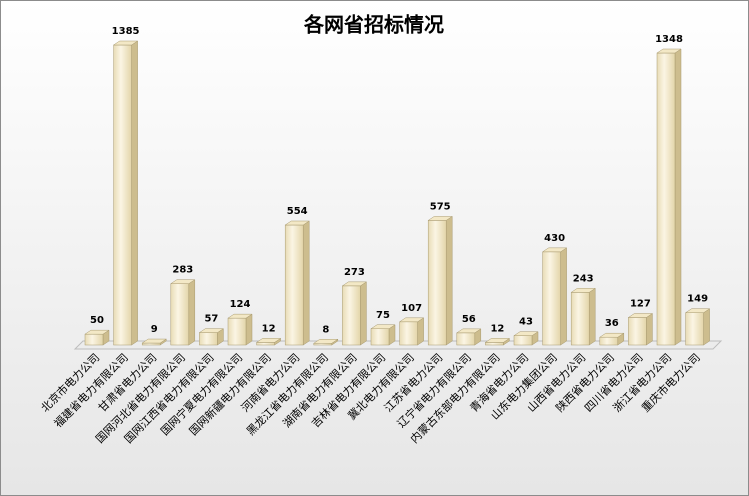 This screenshot has height=496, width=749. What do you see at coordinates (583, 278) in the screenshot?
I see `value-label: 243` at bounding box center [583, 278].